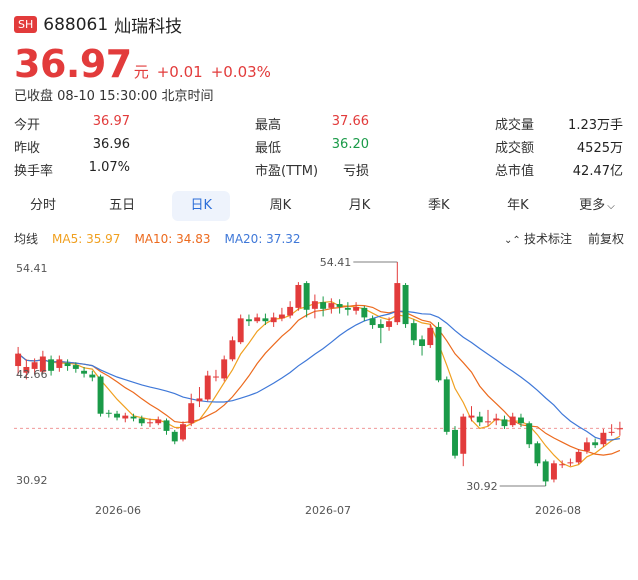 The height and width of the screenshot is (580, 638). Describe the element at coordinates (111, 144) in the screenshot. I see `stat-value: 36.96` at that location.